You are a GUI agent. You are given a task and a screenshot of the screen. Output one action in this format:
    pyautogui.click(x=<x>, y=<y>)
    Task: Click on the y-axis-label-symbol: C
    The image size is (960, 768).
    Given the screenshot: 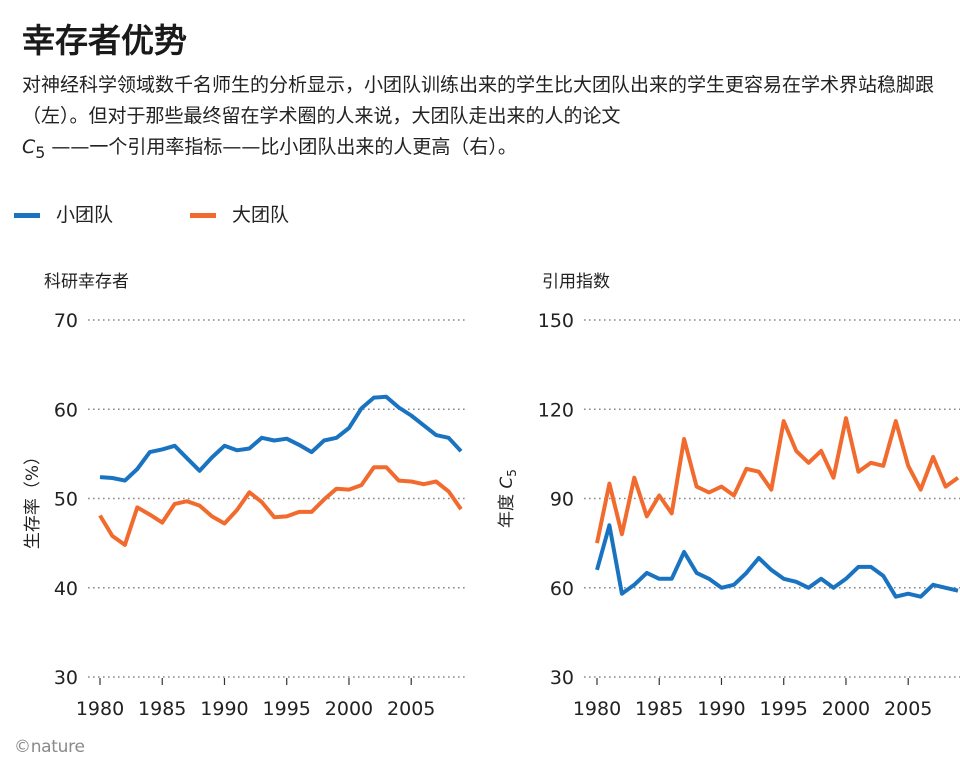 What is the action you would take?
    pyautogui.click(x=507, y=483)
    